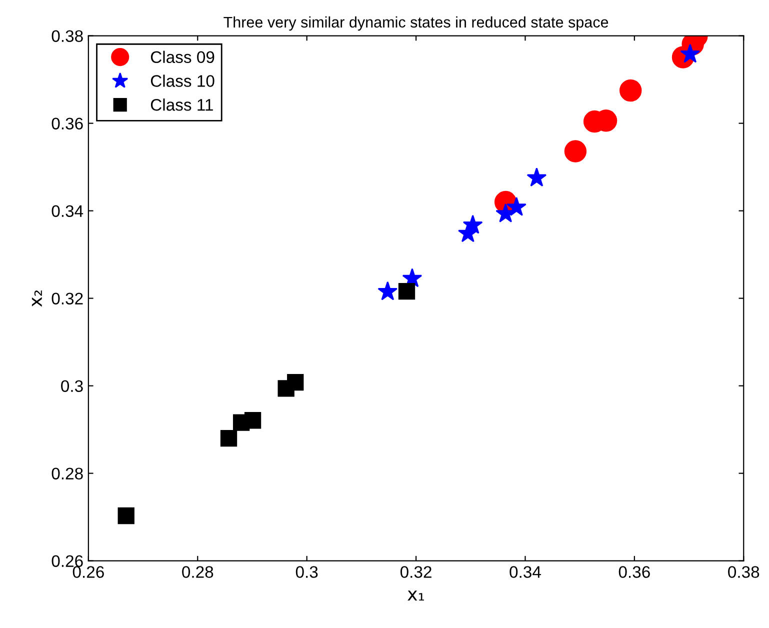  Describe the element at coordinates (416, 595) in the screenshot. I see `x-axis-title: x₁` at that location.